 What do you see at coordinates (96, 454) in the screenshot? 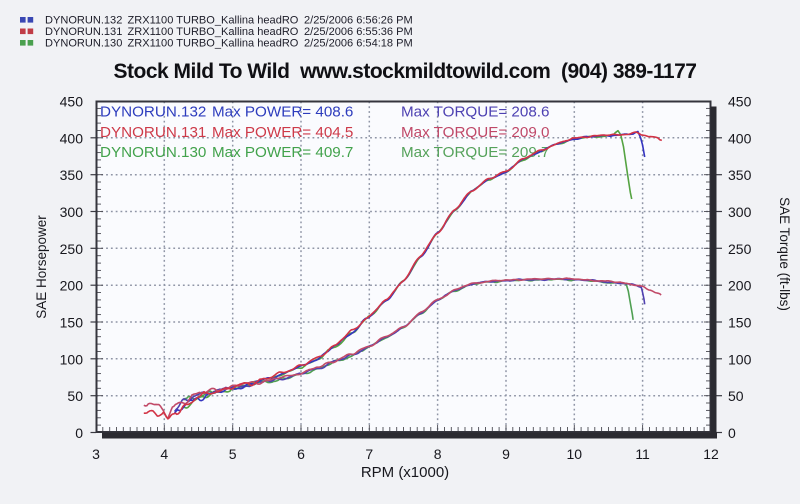
I see `svg-text: 3` at bounding box center [96, 454].